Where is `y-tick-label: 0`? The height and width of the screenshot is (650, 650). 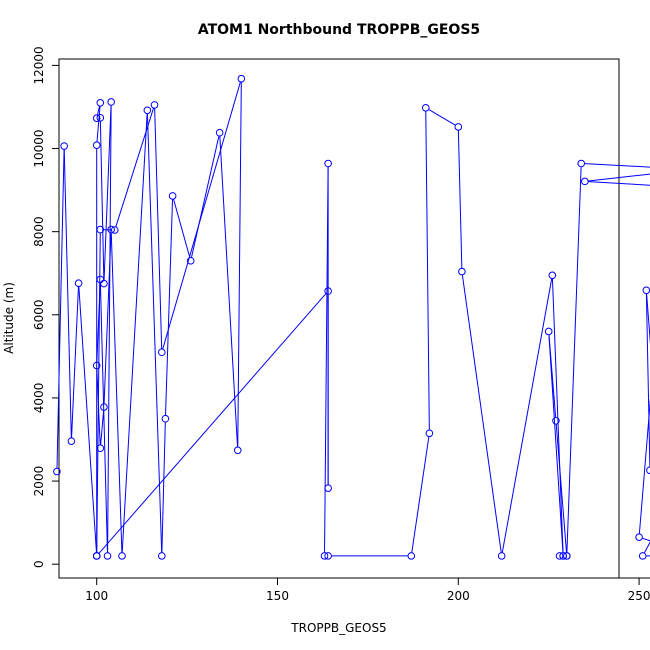
y-tick-label: 0 is located at coordinates (39, 564).